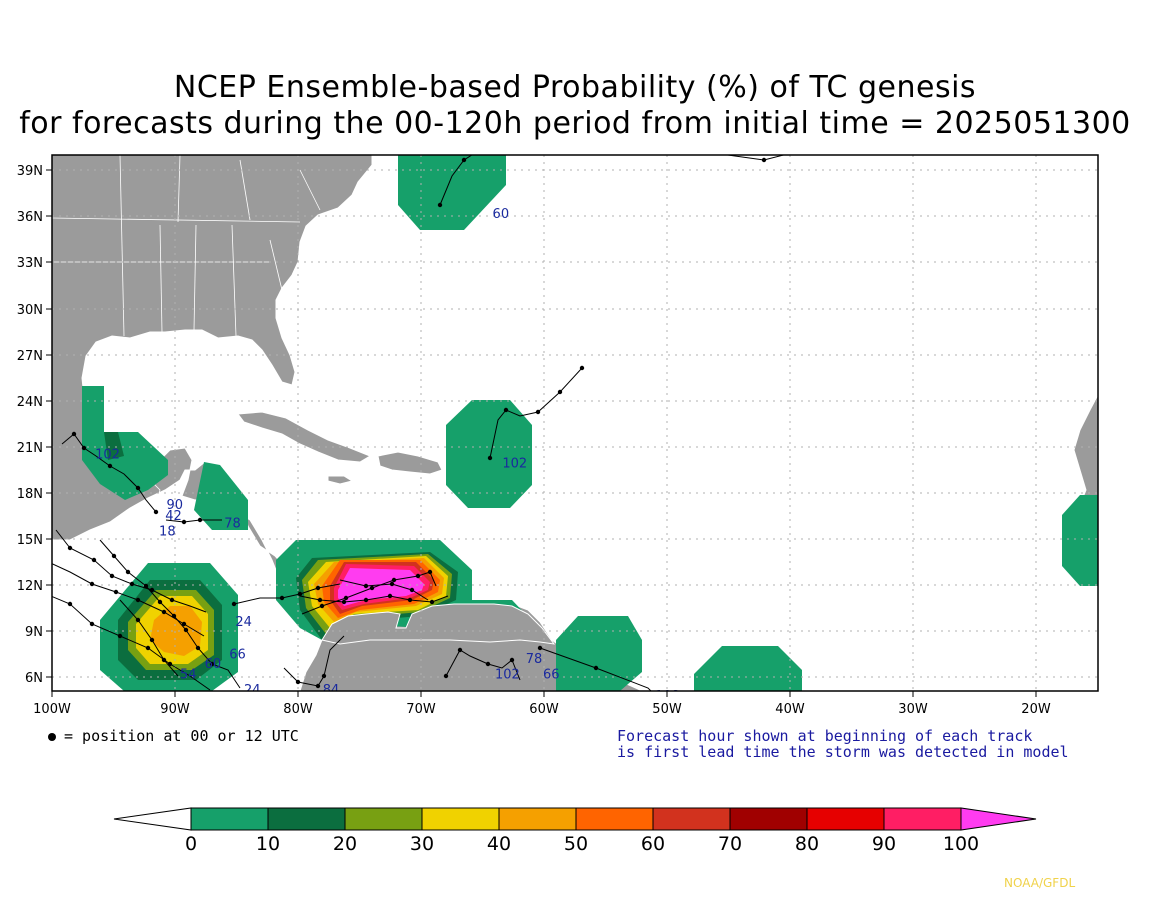  Describe the element at coordinates (30, 171) in the screenshot. I see `lat-label: 39N` at that location.